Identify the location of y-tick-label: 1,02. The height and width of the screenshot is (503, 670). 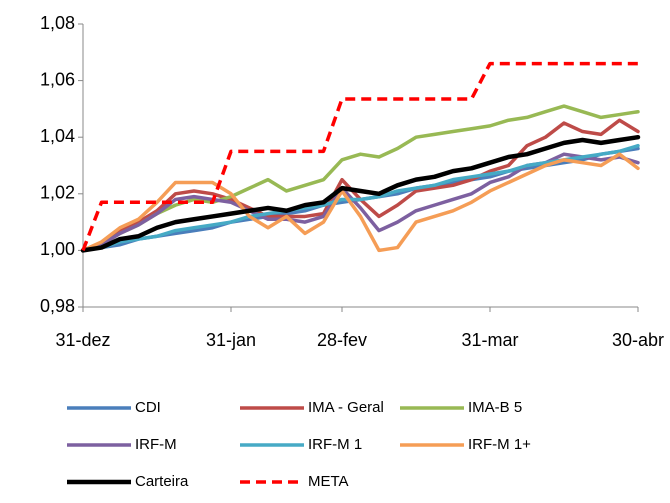
(57, 193).